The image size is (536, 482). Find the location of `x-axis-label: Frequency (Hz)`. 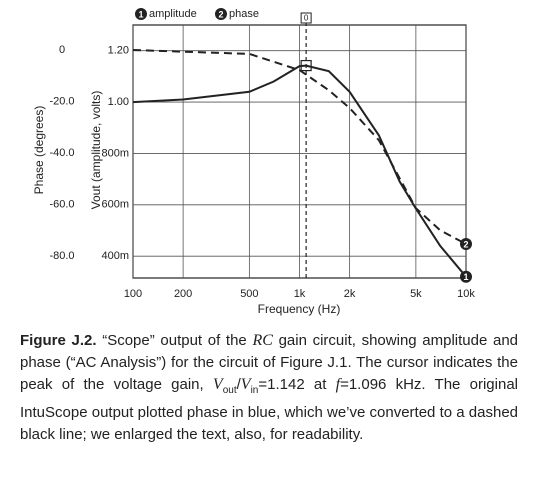

x-axis-label: Frequency (Hz) is located at coordinates (299, 309).